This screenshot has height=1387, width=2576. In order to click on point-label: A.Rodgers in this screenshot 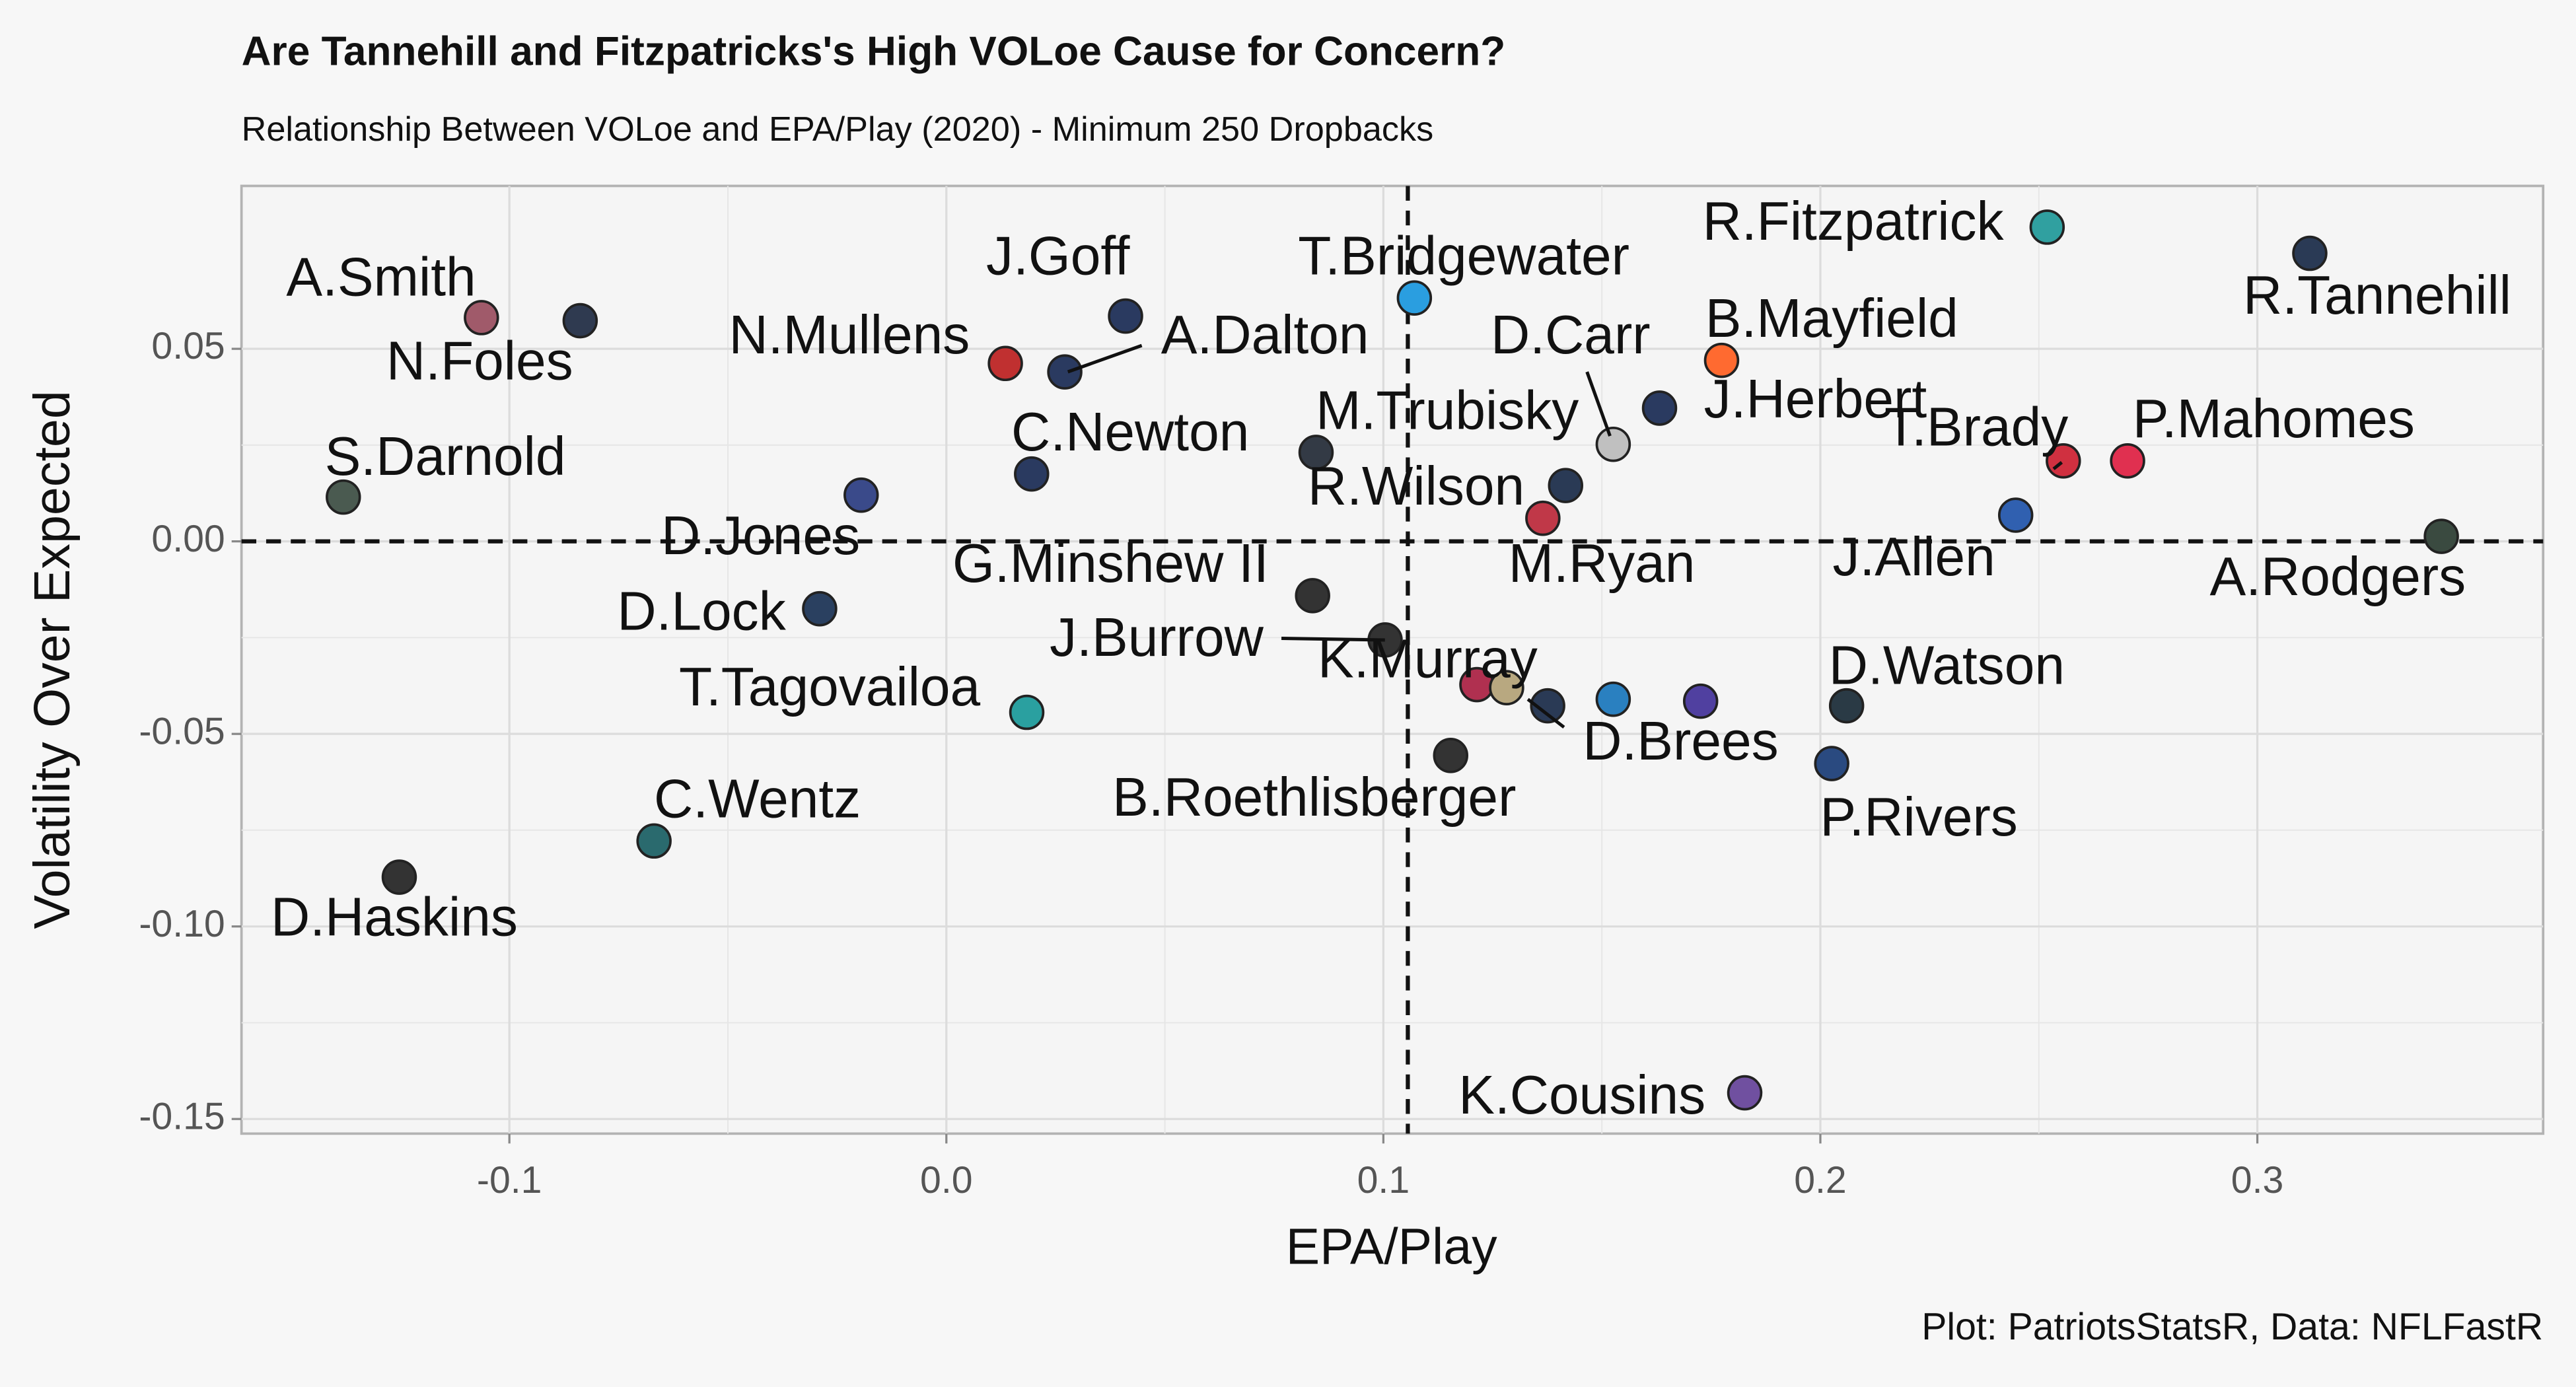, I will do `click(2338, 577)`.